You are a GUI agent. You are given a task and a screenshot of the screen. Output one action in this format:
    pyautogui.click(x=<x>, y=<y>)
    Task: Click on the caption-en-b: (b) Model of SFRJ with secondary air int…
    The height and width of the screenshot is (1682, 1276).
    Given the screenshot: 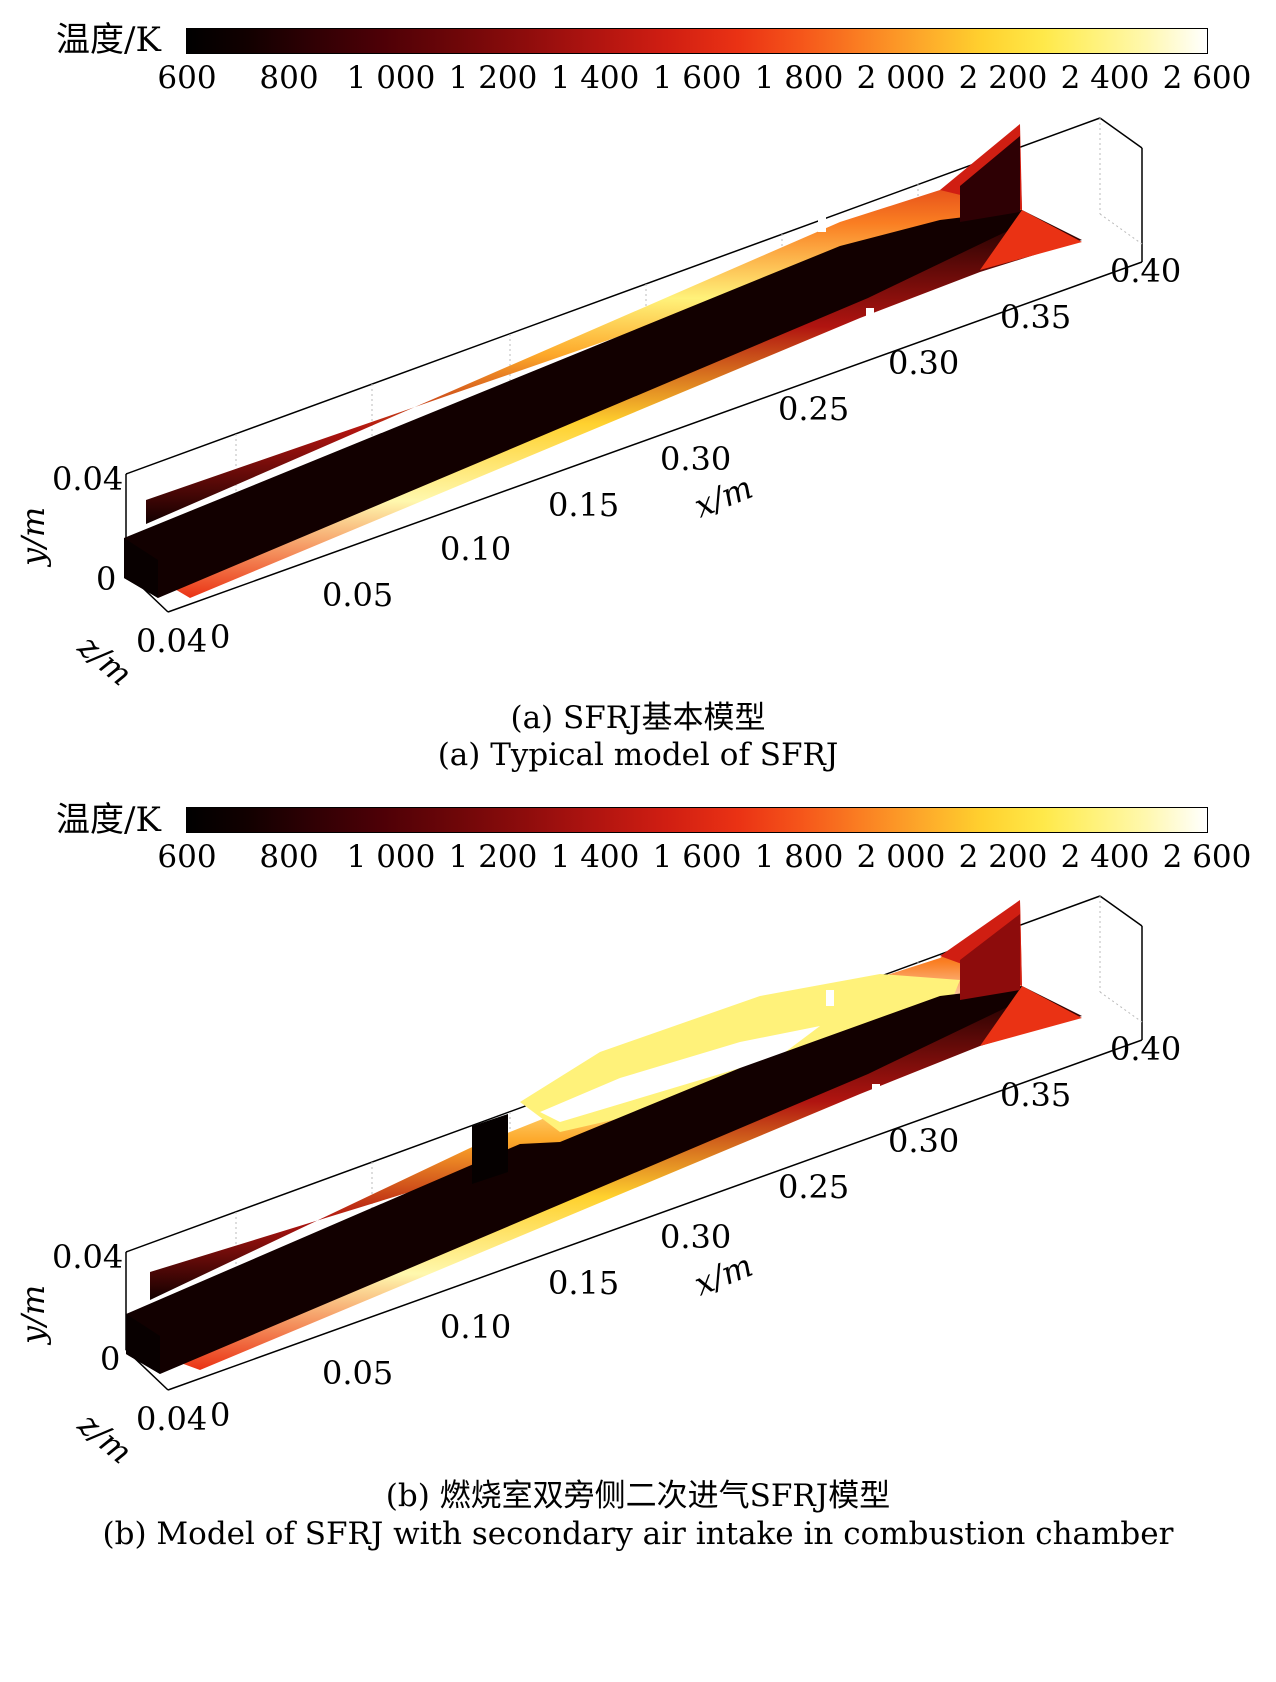 What is the action you would take?
    pyautogui.click(x=638, y=1534)
    